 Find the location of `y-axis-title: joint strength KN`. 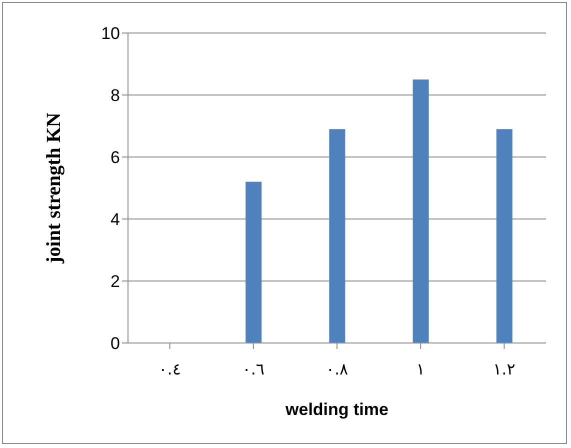

y-axis-title: joint strength KN is located at coordinates (54, 188).